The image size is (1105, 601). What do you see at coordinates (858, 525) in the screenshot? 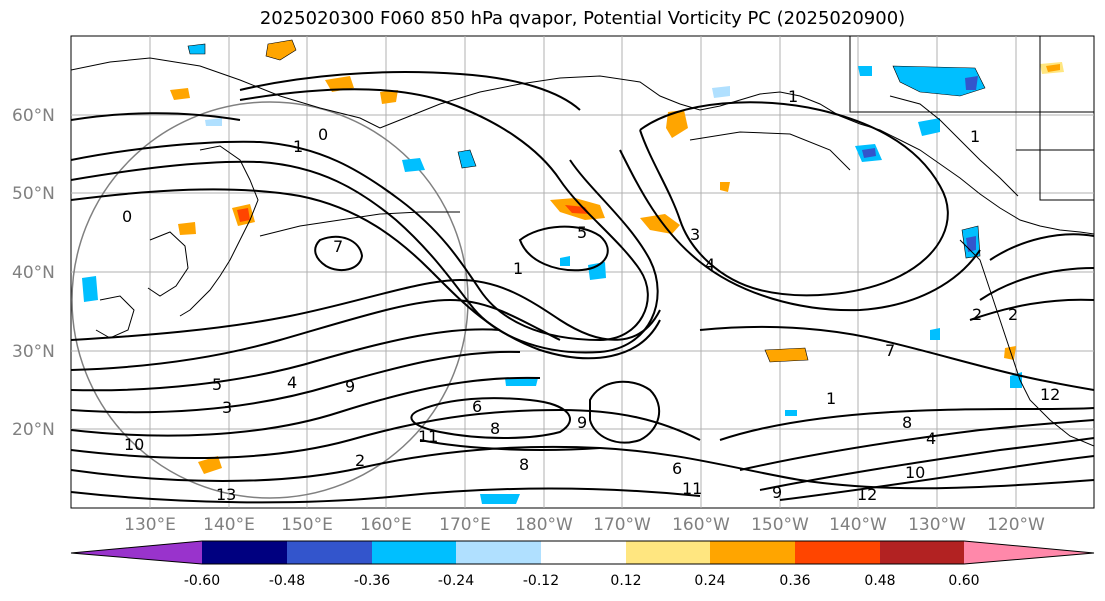
I see `lon-label: 140°W` at bounding box center [858, 525].